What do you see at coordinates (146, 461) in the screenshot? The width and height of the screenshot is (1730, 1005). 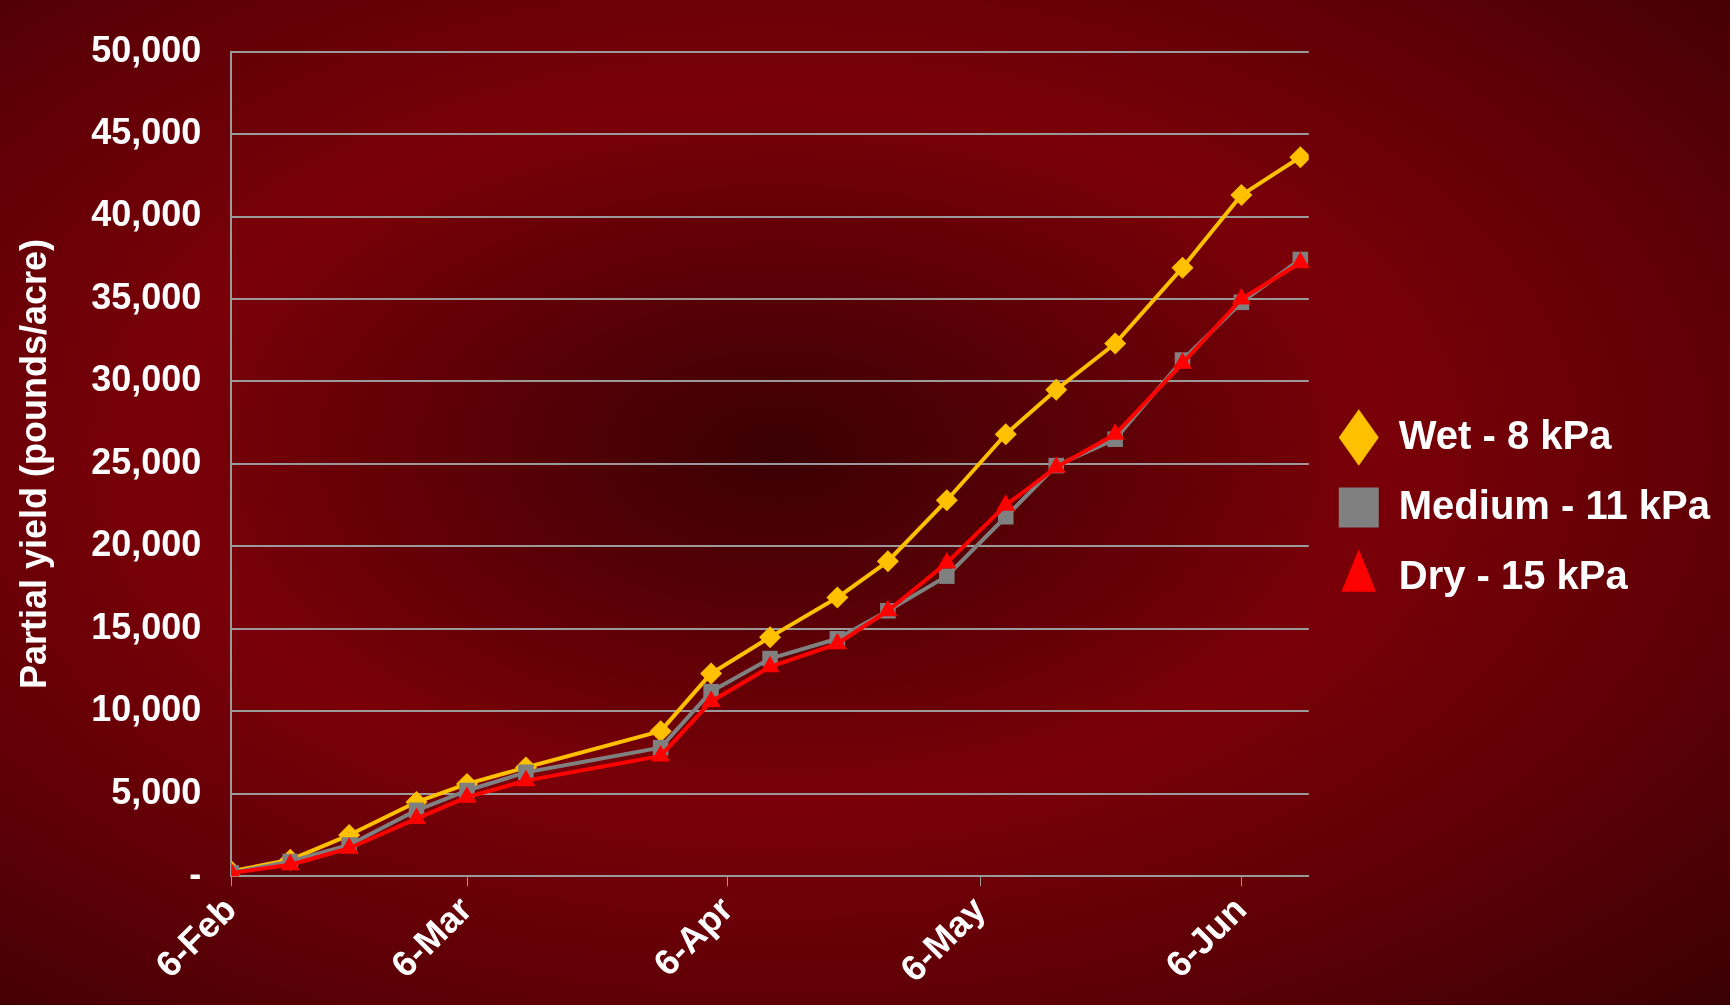 I see `y-tick-label: 25,000` at bounding box center [146, 461].